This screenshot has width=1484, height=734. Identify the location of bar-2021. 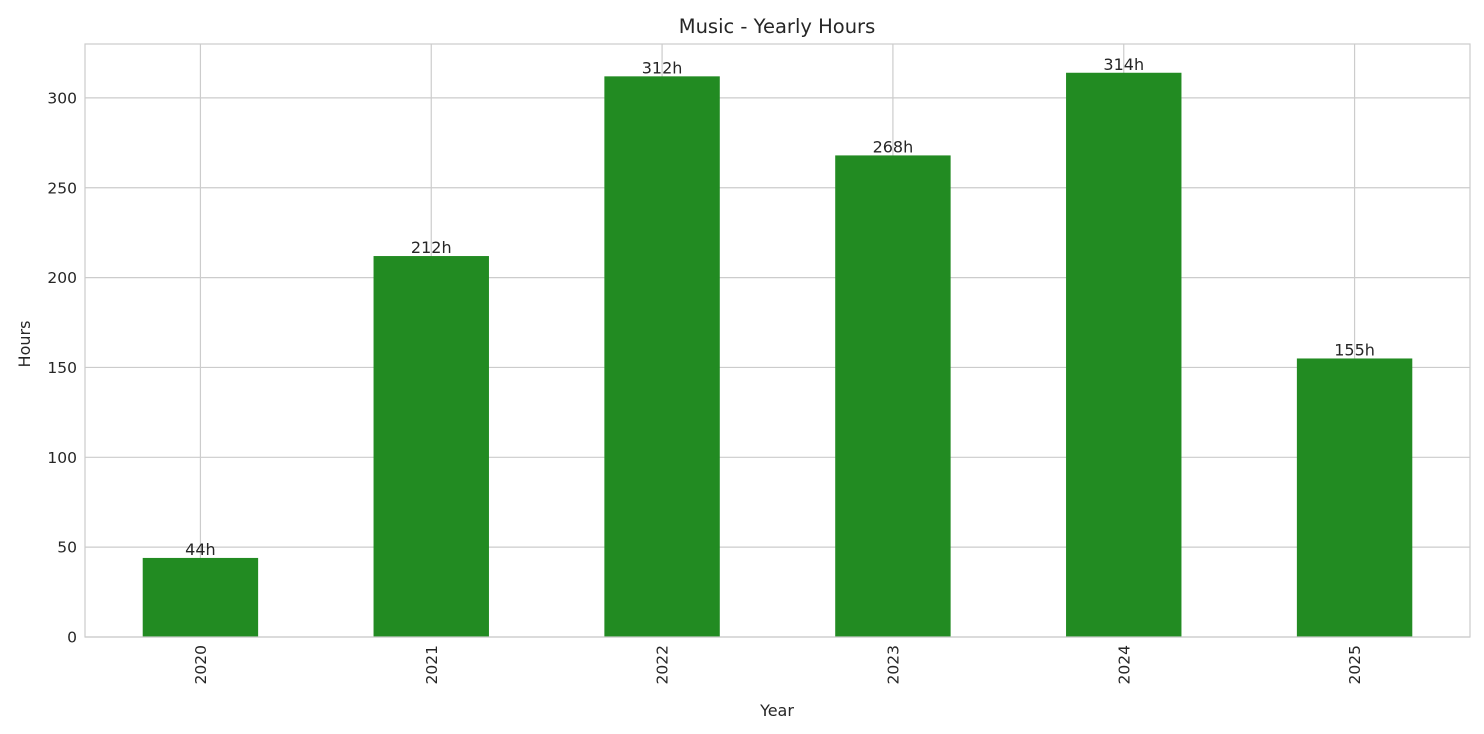
(431, 446).